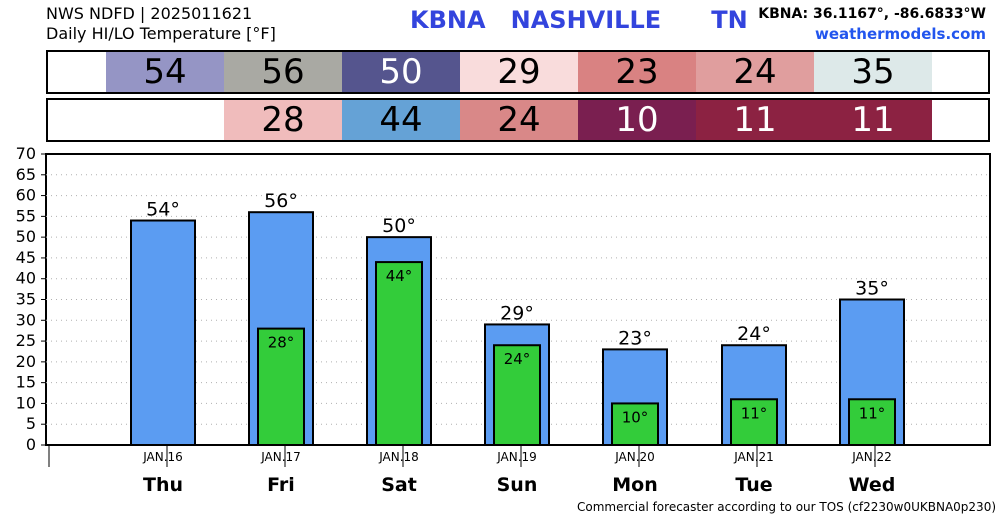 Image resolution: width=1000 pixels, height=520 pixels. Describe the element at coordinates (26, 319) in the screenshot. I see `y-tick-label: 30` at that location.